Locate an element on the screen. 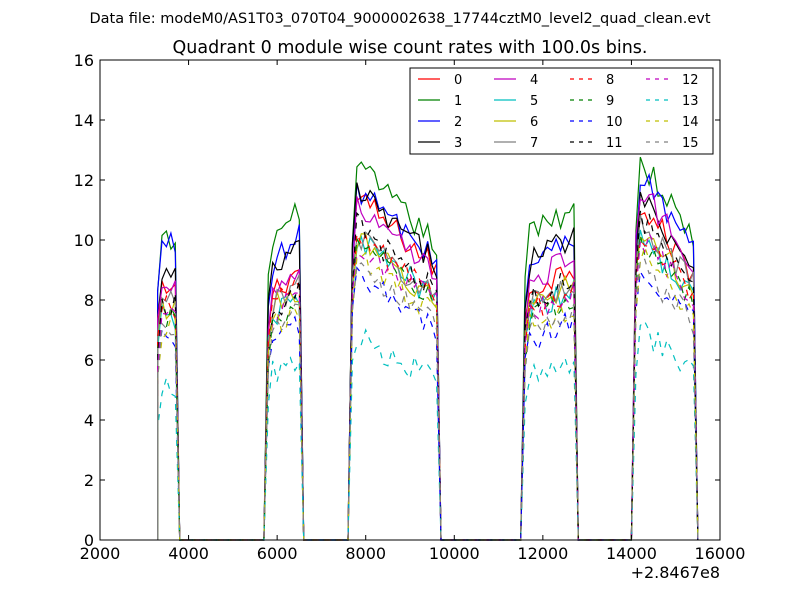 This screenshot has height=604, width=800. y-tick-label: 4 is located at coordinates (89, 420).